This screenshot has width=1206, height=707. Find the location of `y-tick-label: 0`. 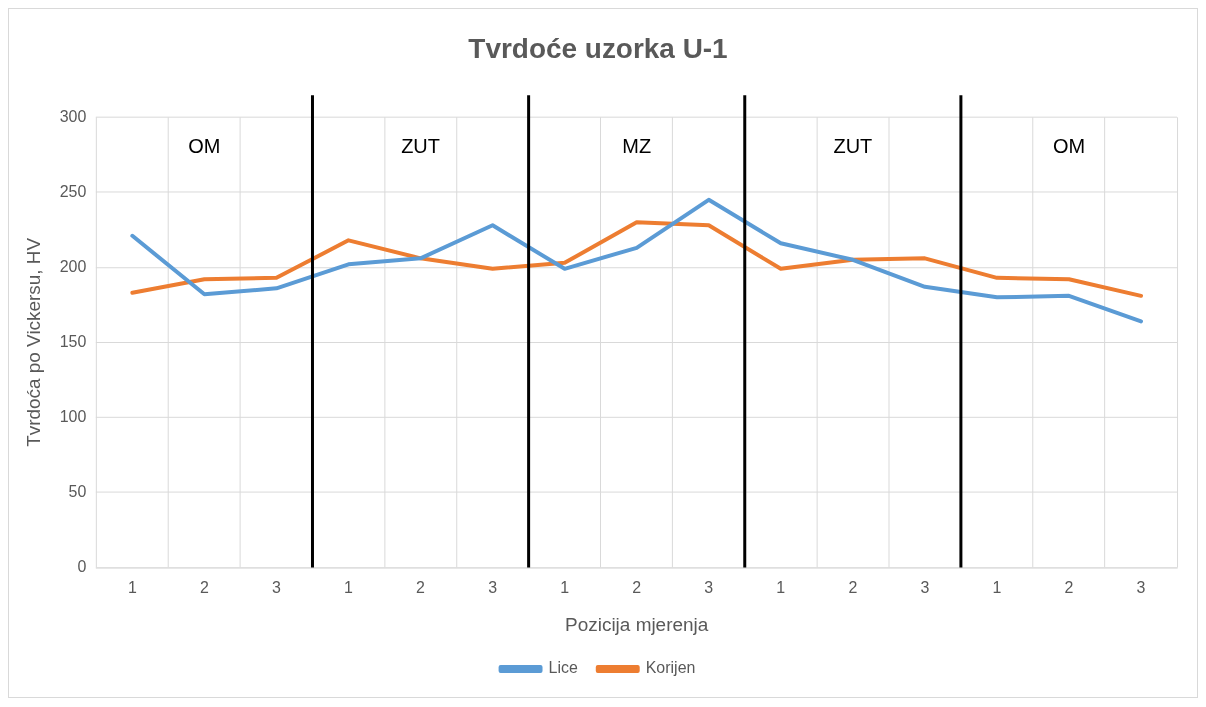

y-tick-label: 0 is located at coordinates (82, 566).